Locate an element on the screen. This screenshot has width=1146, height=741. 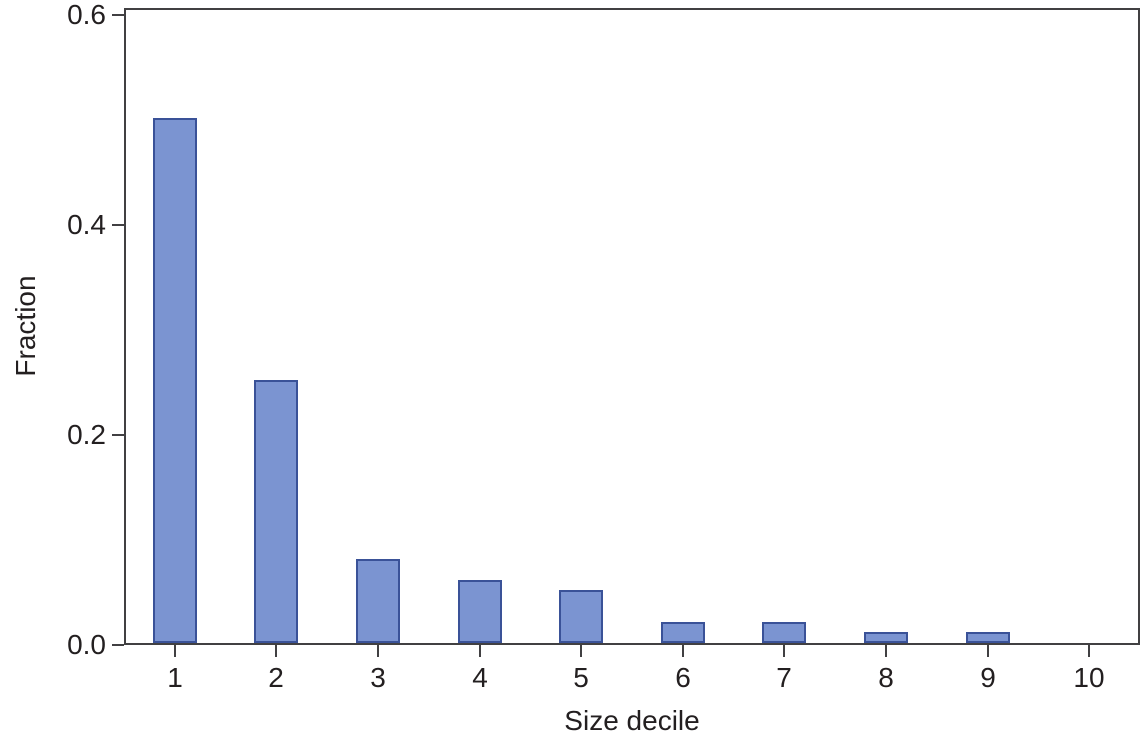
y-axis-title: Fraction is located at coordinates (25, 326).